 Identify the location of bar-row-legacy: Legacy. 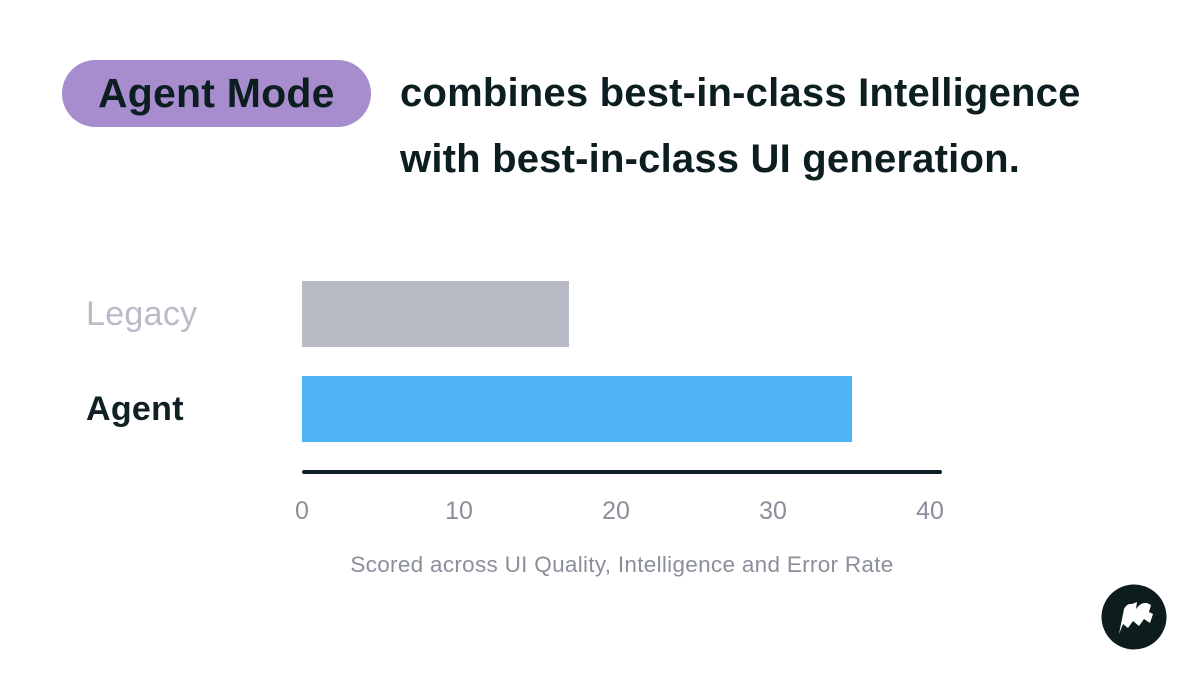
(600, 314).